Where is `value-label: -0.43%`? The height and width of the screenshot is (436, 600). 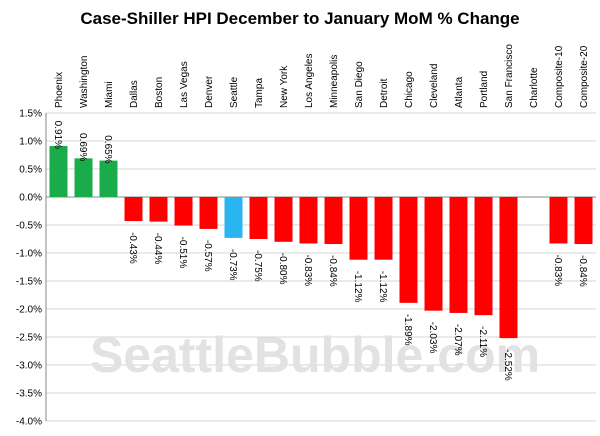
value-label: -0.43% is located at coordinates (132, 248).